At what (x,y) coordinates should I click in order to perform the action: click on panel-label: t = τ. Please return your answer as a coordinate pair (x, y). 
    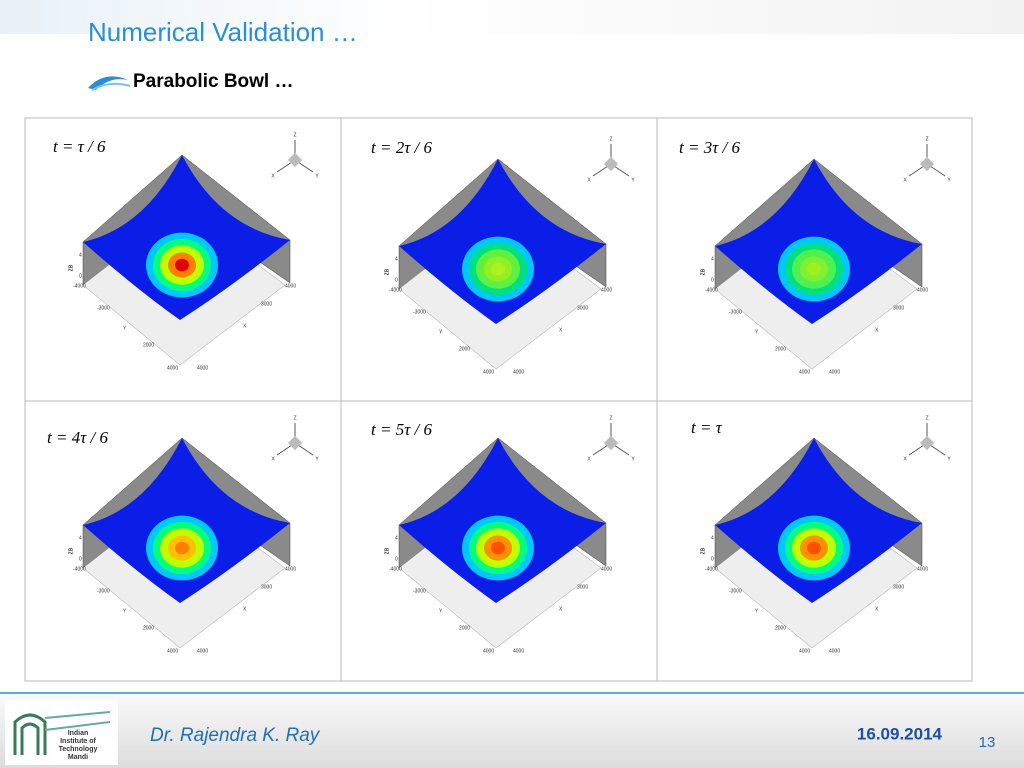
    Looking at the image, I should click on (707, 427).